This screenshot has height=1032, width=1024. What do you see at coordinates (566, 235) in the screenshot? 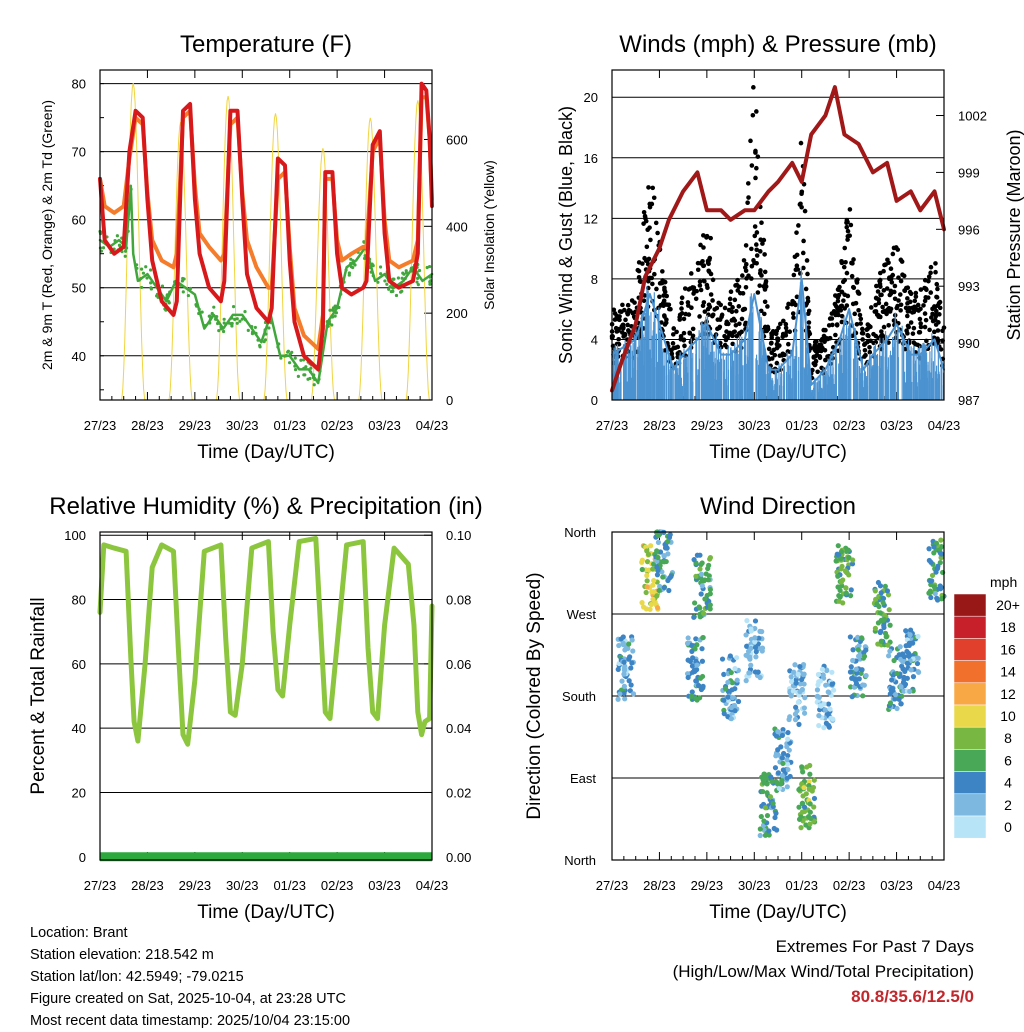
I see `winds-ylabel: Sonic Wind & Gust (Blue, Black)` at bounding box center [566, 235].